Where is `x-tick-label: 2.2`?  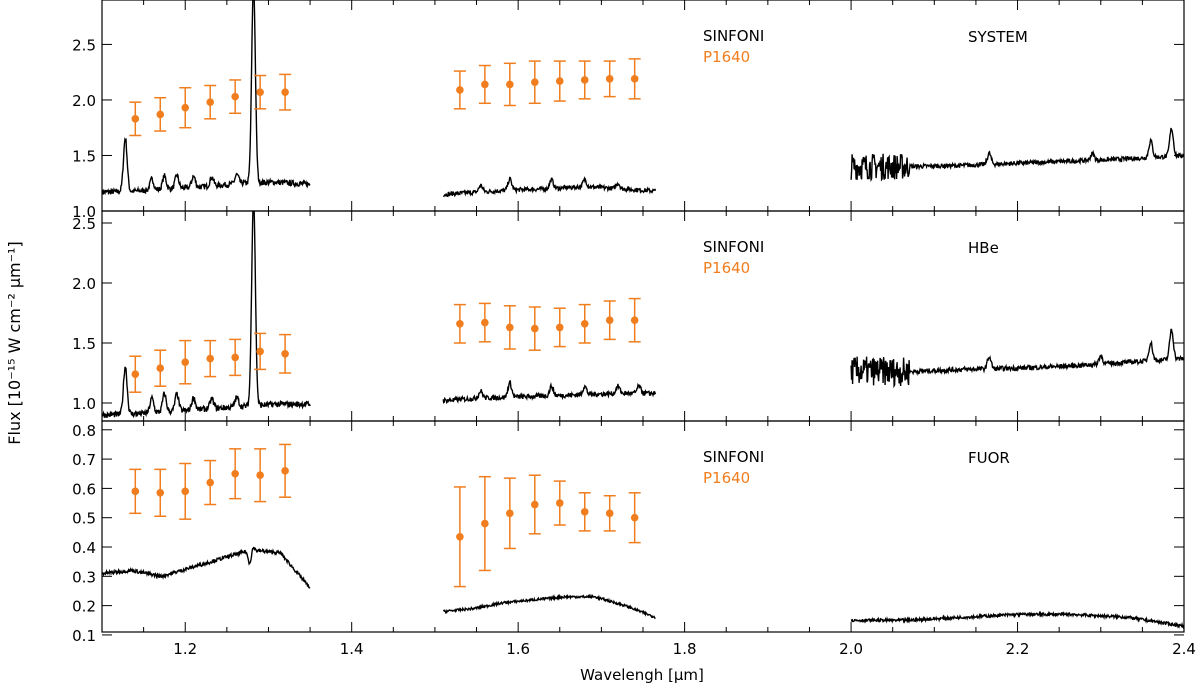 x-tick-label: 2.2 is located at coordinates (1018, 649).